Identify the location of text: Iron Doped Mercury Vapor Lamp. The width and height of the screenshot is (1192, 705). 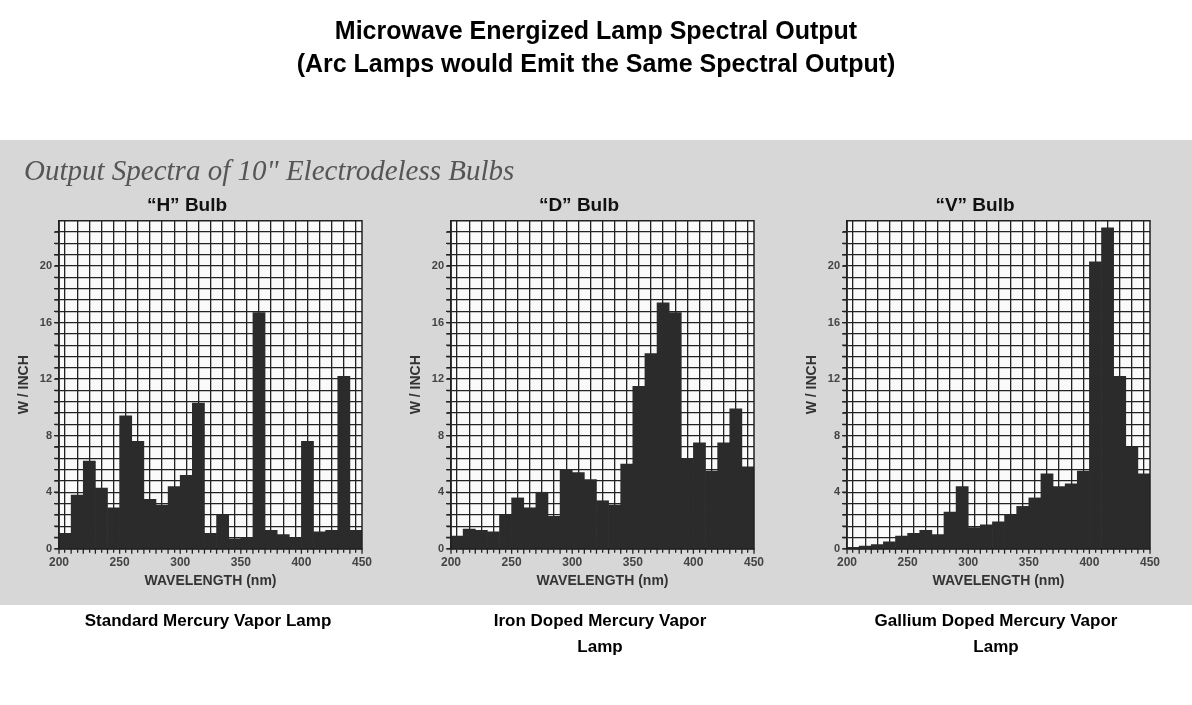
(600, 634).